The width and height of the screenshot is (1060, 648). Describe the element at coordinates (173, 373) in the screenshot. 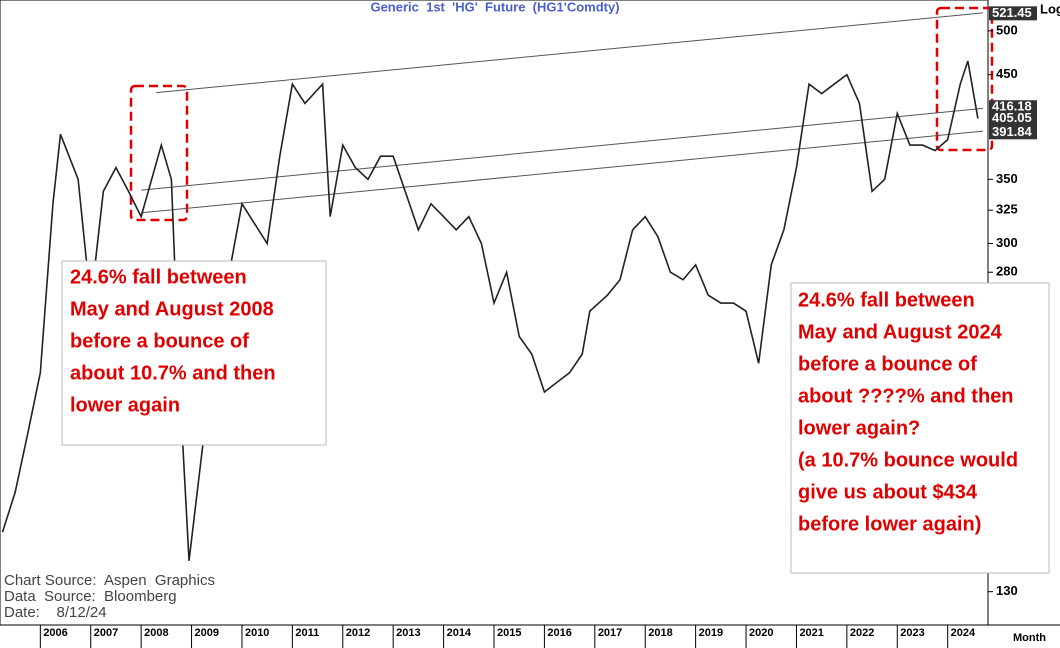

I see `annotation-text: about 10.7% and then` at that location.